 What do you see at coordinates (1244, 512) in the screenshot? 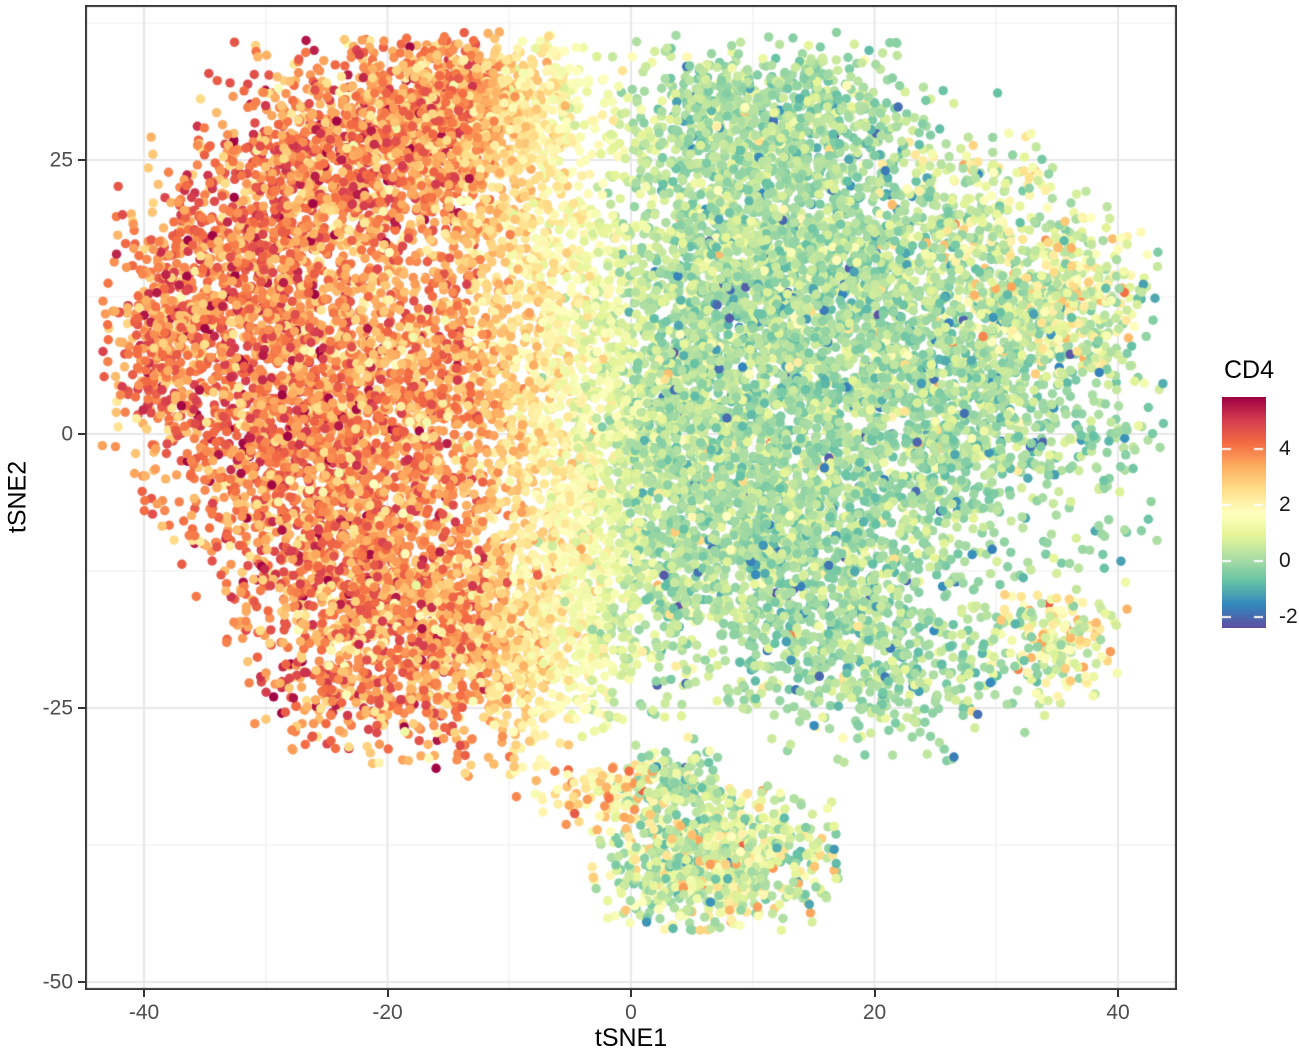
I see `colorbar` at bounding box center [1244, 512].